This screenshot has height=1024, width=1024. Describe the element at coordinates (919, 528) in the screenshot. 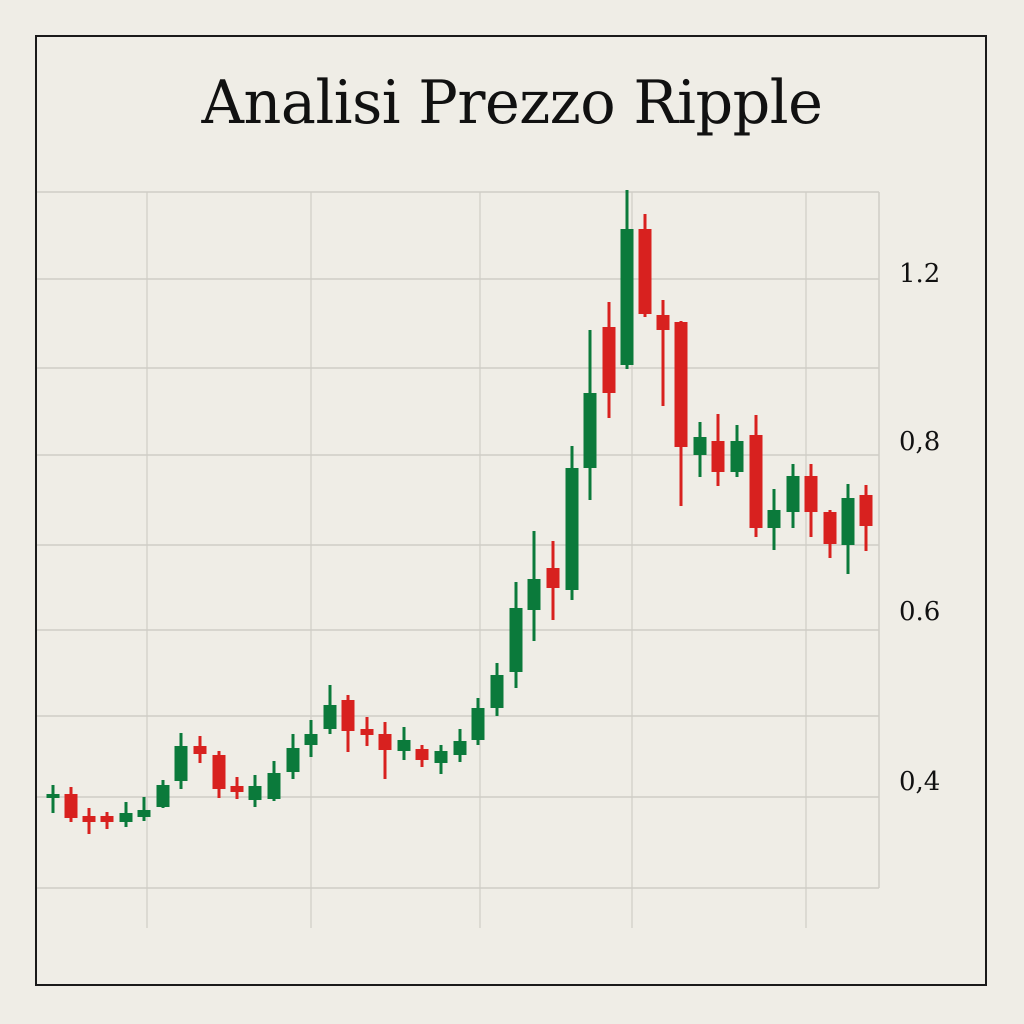

I see `y-axis-labels: 1.2 0,8 0.6 0,4` at that location.